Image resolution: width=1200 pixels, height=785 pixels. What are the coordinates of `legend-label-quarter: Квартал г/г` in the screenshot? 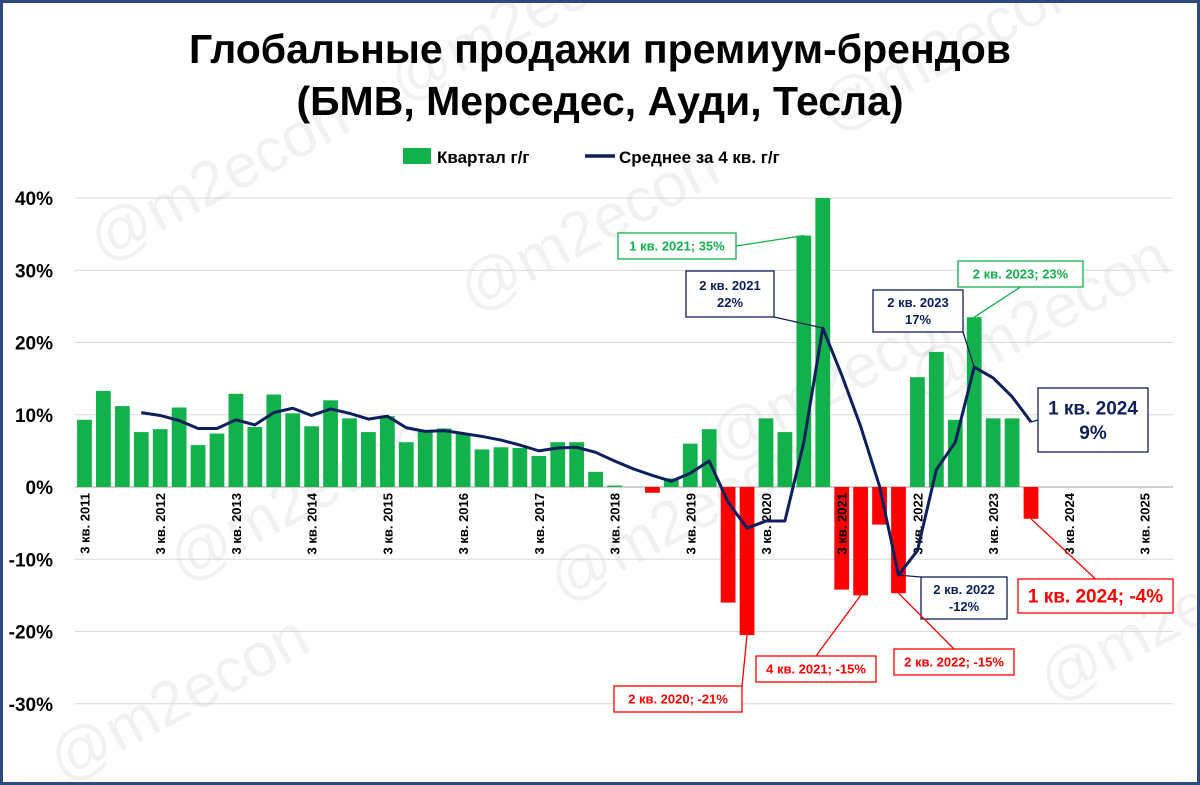 It's located at (483, 157).